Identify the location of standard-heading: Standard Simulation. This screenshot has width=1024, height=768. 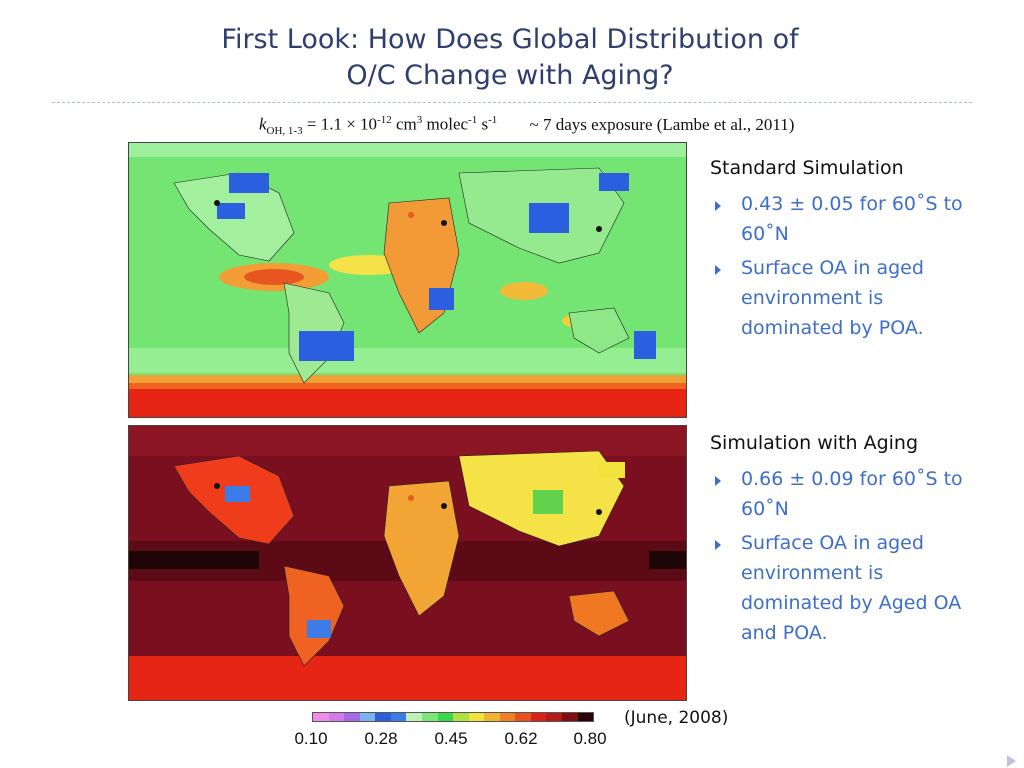
(807, 168).